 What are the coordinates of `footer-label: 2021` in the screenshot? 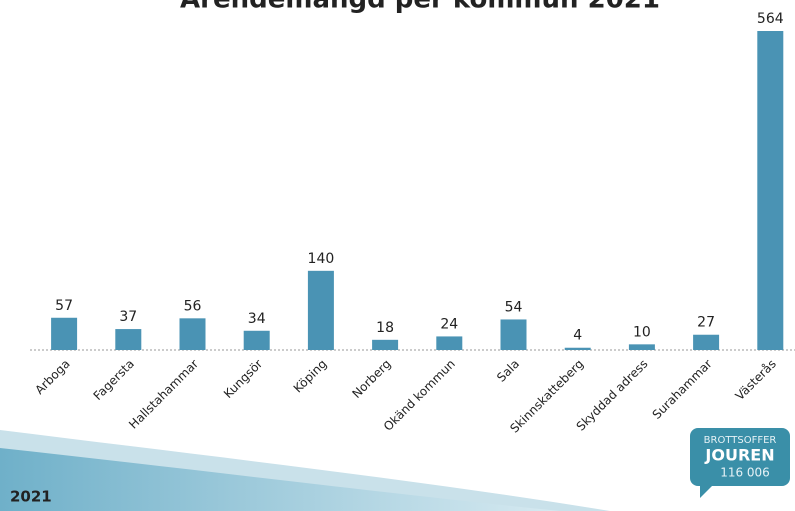 It's located at (31, 497).